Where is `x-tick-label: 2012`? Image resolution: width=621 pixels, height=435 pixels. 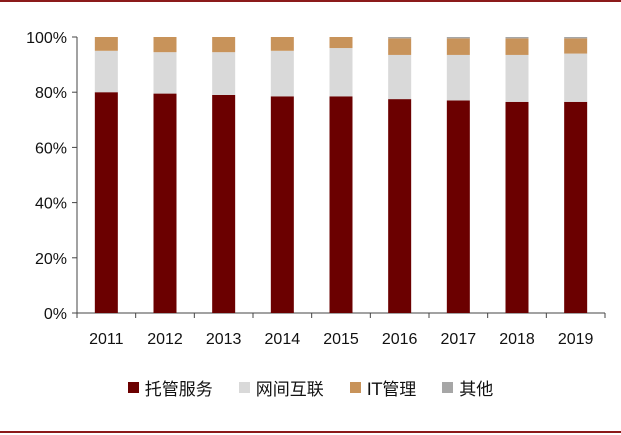
x-tick-label: 2012 is located at coordinates (165, 339).